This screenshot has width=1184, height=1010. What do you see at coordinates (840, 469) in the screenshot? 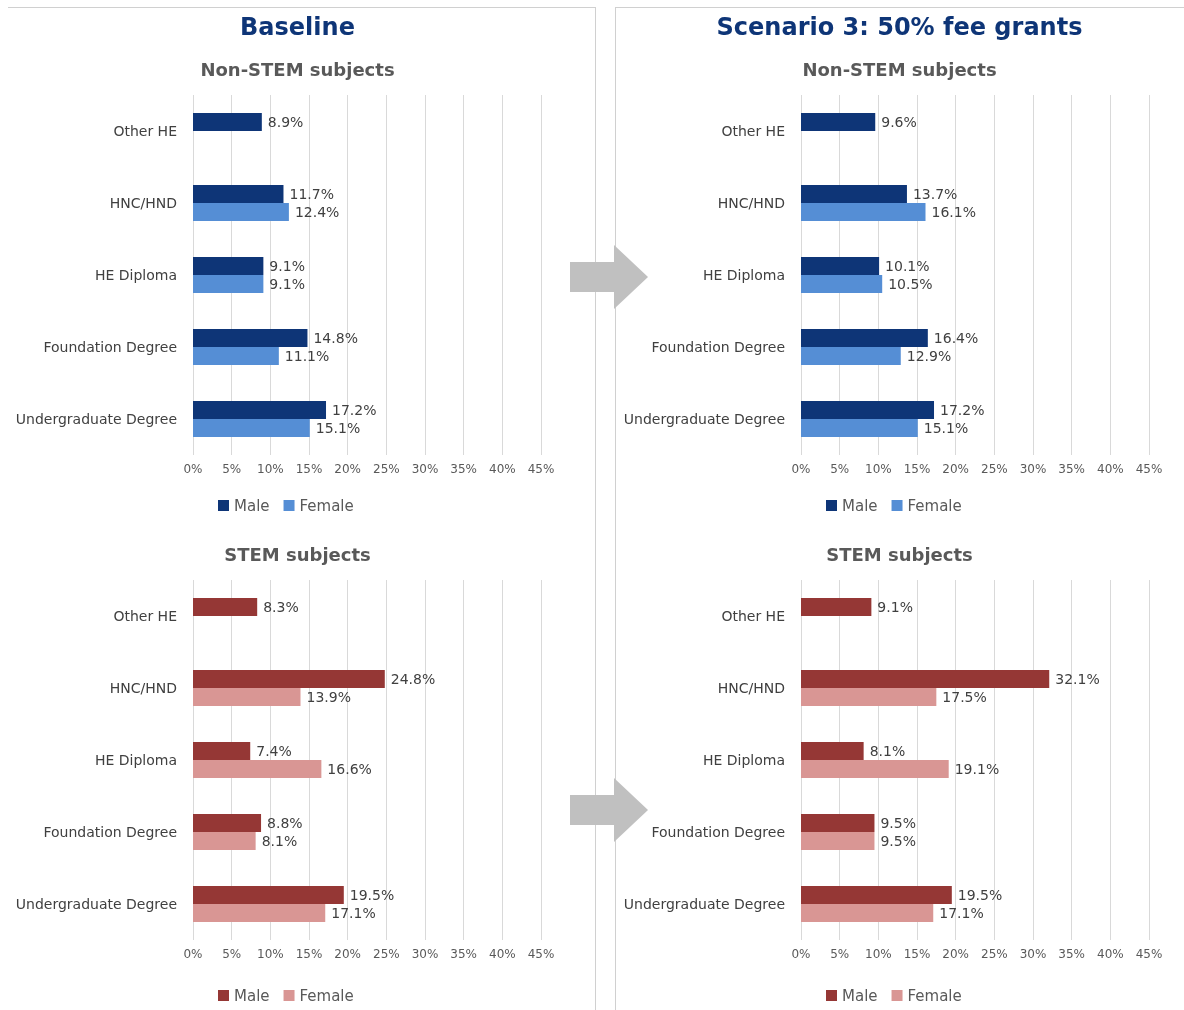
I see `x-tick-label: 5%` at bounding box center [840, 469].